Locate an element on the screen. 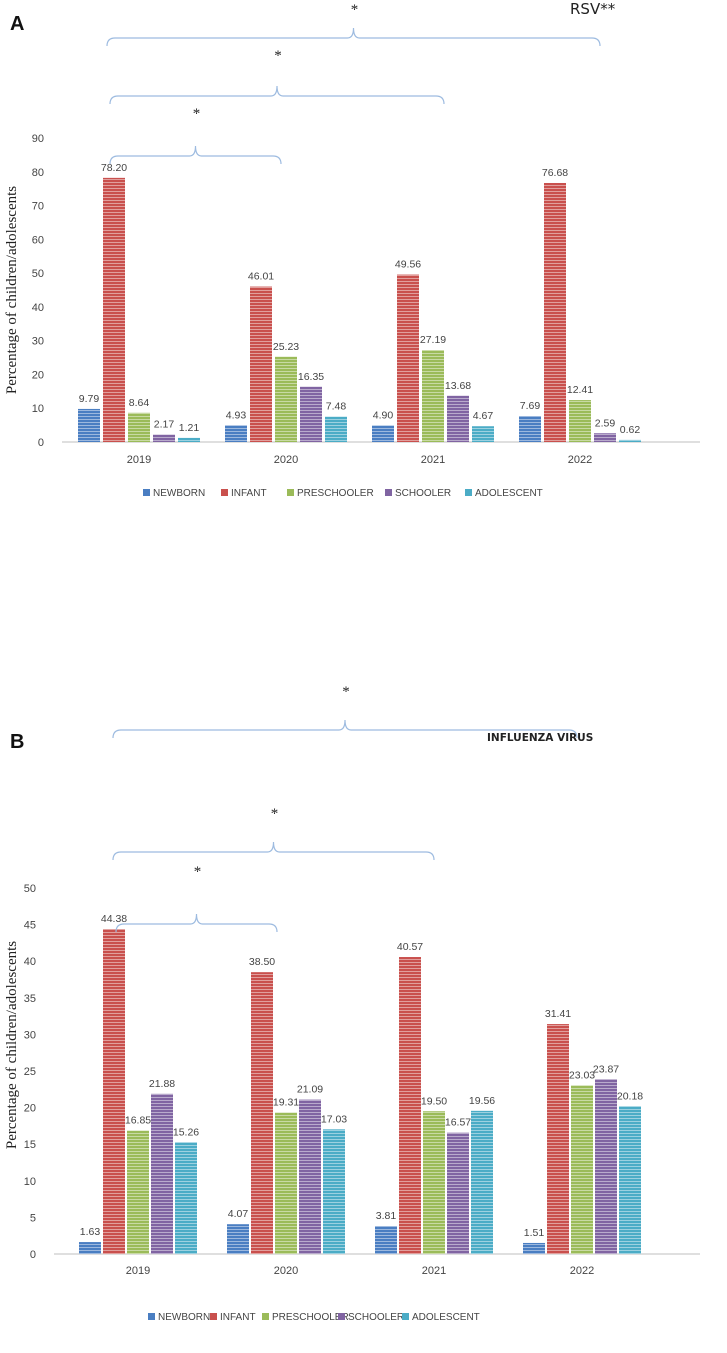 This screenshot has height=1353, width=727. data-label: 8.64 is located at coordinates (139, 403).